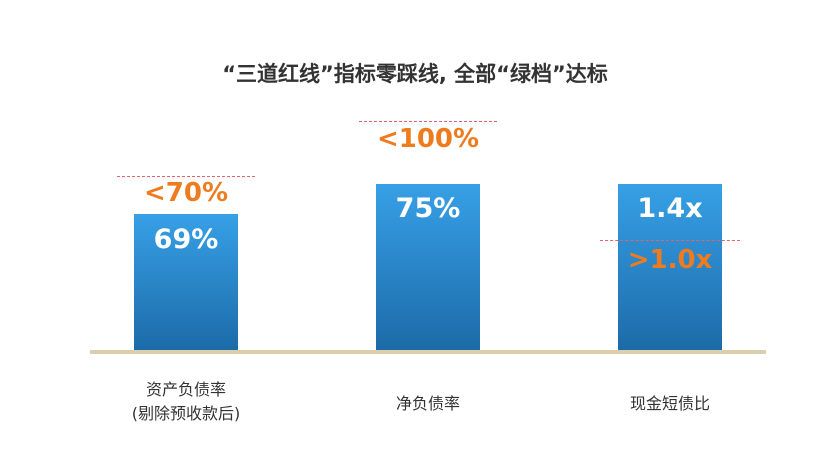  I want to click on value-label: 69%, so click(186, 239).